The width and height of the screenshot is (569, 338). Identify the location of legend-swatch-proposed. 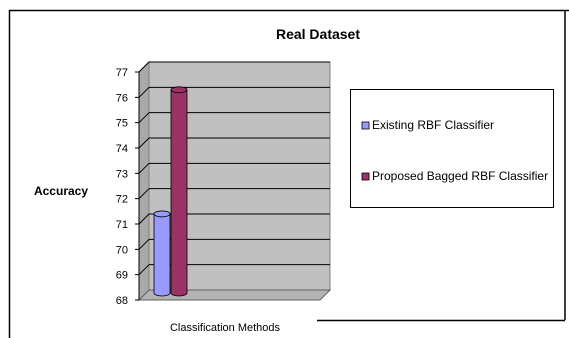
(365, 176).